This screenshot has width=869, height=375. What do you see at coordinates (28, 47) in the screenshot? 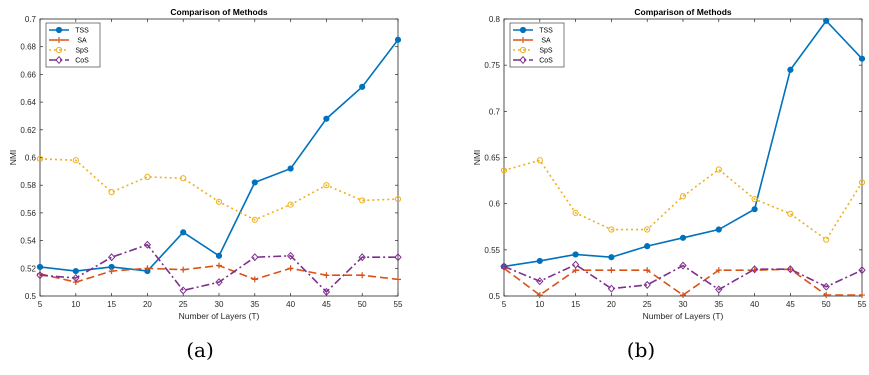
I see `y-tick-label: 0.68` at bounding box center [28, 47].